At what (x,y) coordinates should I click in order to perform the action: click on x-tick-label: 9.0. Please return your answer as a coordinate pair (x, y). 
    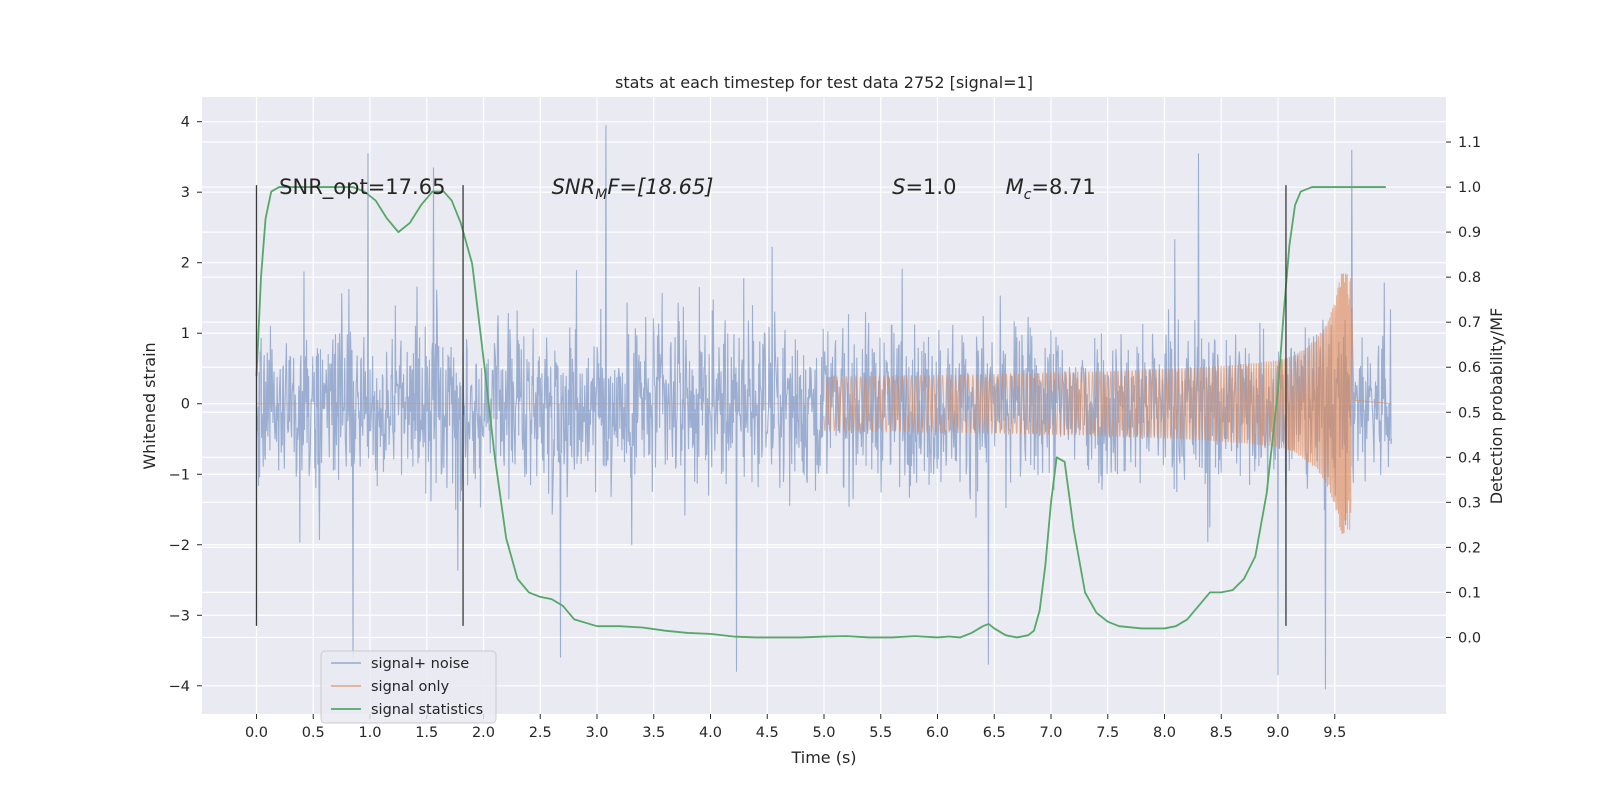
    Looking at the image, I should click on (1277, 733).